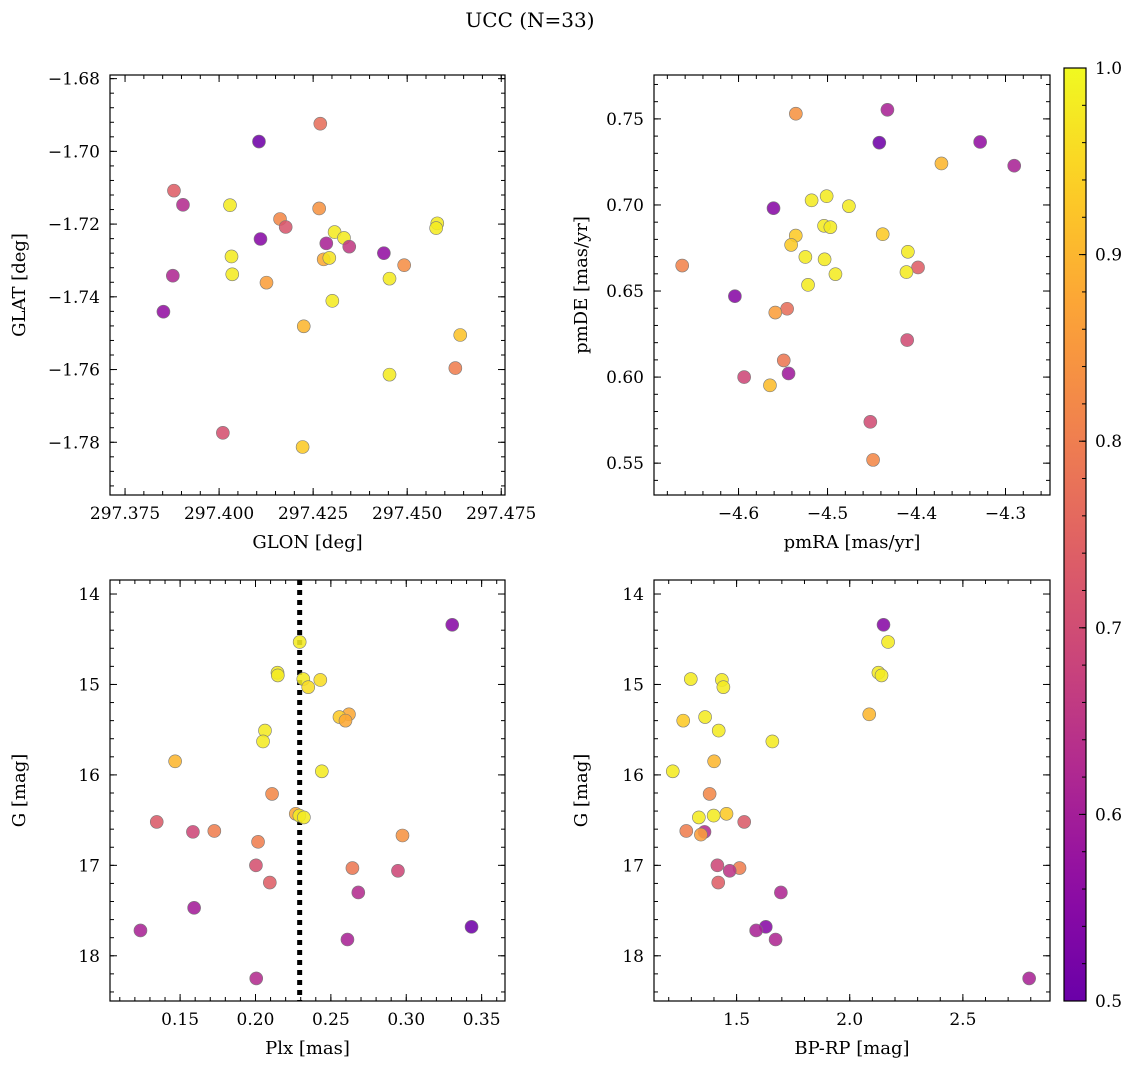  What do you see at coordinates (219, 514) in the screenshot?
I see `x-tick-label: 297.400` at bounding box center [219, 514].